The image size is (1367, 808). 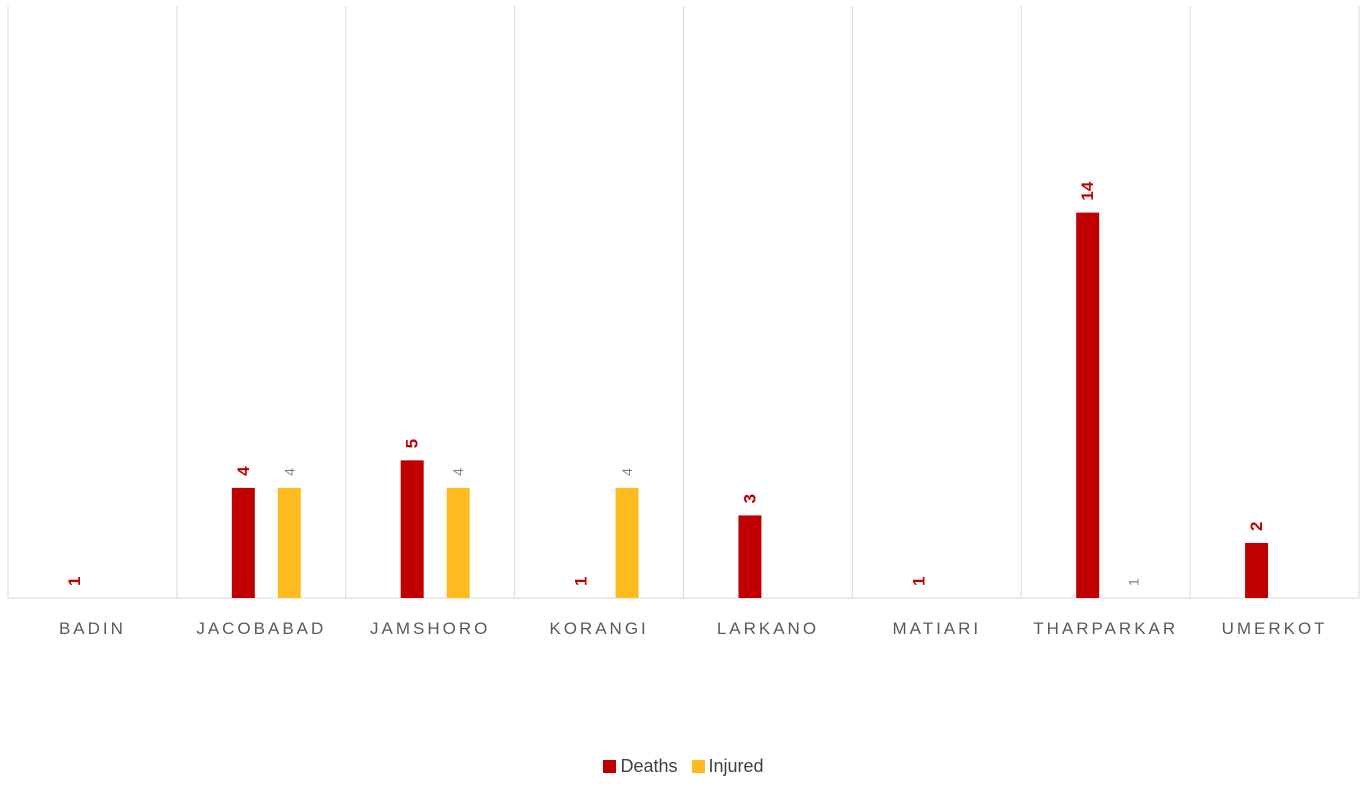 I want to click on x-tick-label: KORANGI, so click(x=598, y=628).